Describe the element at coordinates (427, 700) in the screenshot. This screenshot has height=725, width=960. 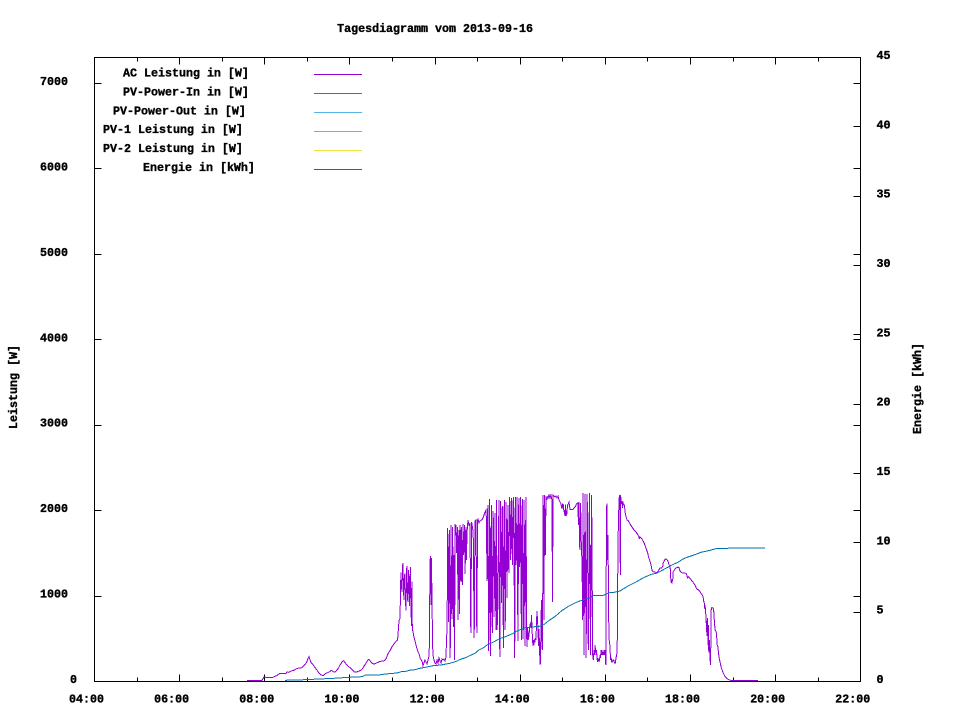
I see `svg-text: 12:00` at that location.